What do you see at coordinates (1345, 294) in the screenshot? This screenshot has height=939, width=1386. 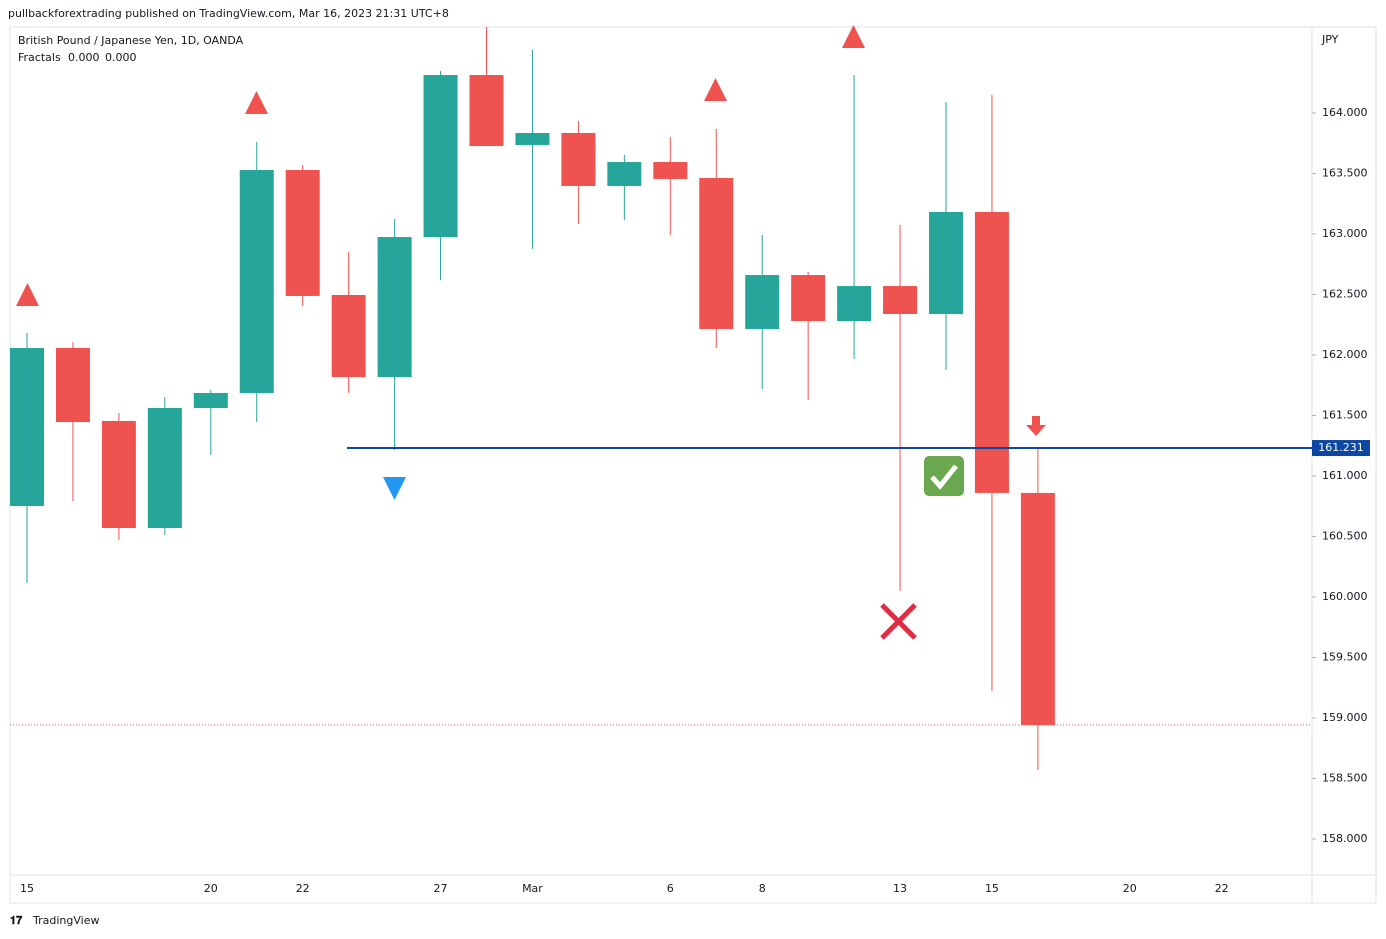 I see `y-tick-label: 162.500` at bounding box center [1345, 294].